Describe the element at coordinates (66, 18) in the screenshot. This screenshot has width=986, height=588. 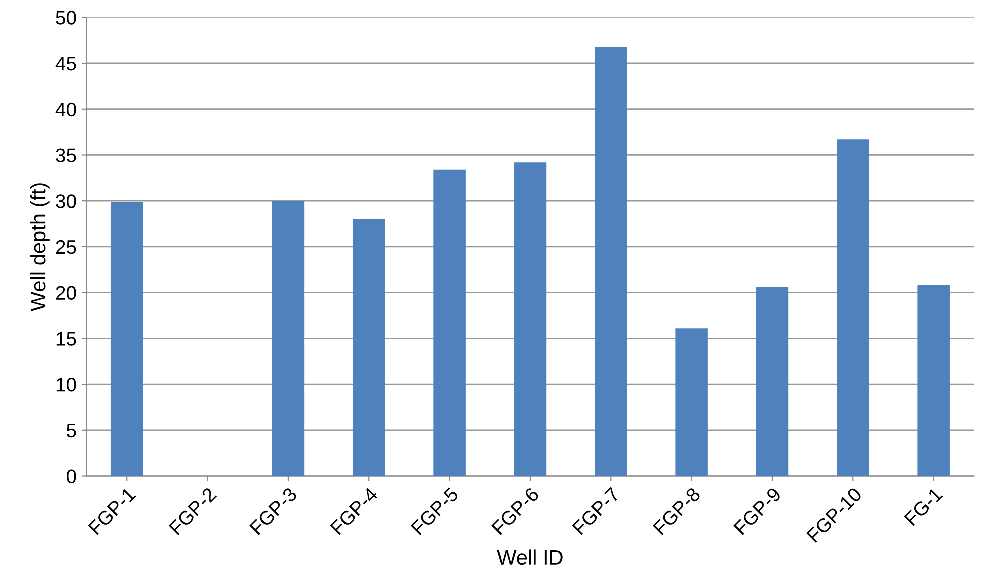
I see `y-tick-label: 50` at that location.